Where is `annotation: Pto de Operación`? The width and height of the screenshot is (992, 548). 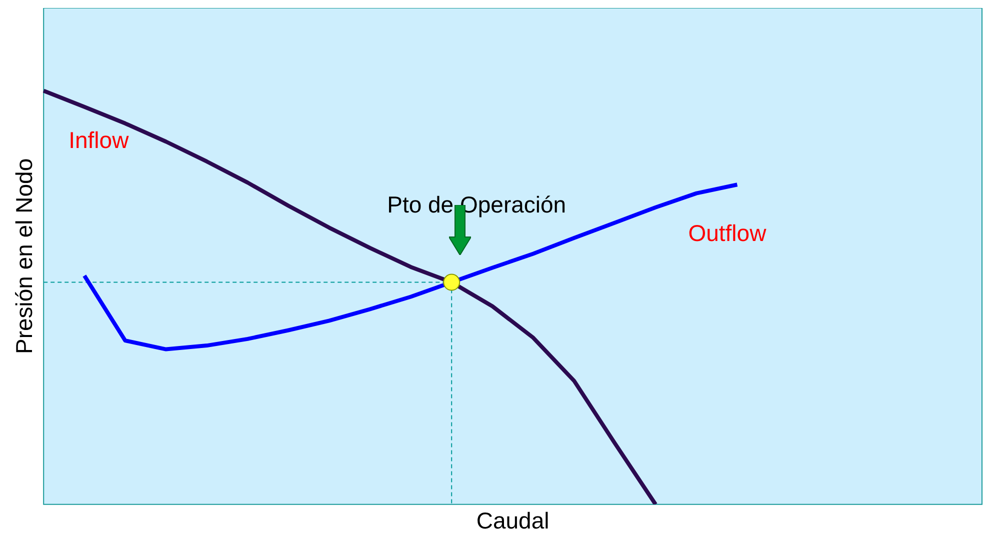 annotation: Pto de Operación is located at coordinates (476, 204).